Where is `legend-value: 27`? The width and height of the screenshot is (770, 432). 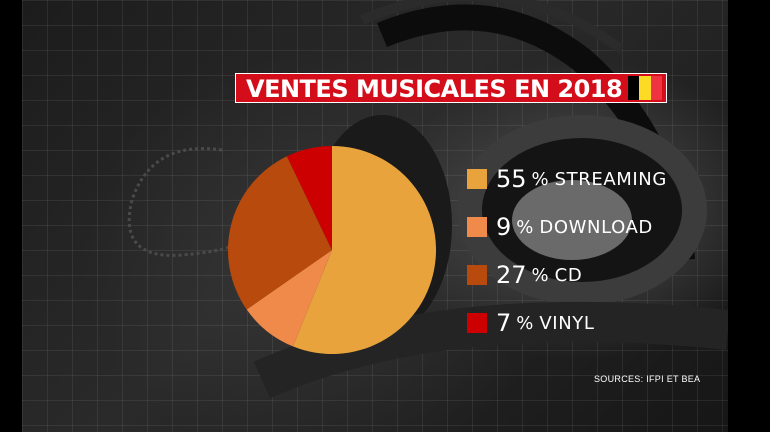
legend-value: 27 is located at coordinates (511, 275).